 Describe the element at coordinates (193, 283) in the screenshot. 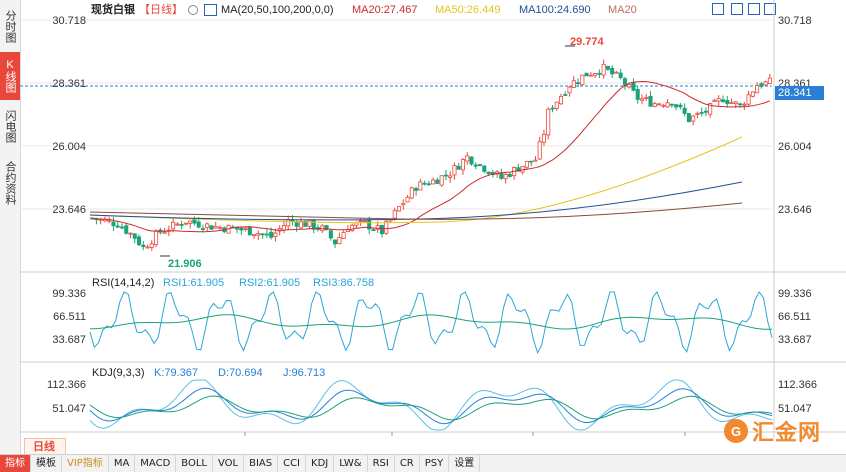

I see `rsi1-value: RSI1:61.905` at that location.